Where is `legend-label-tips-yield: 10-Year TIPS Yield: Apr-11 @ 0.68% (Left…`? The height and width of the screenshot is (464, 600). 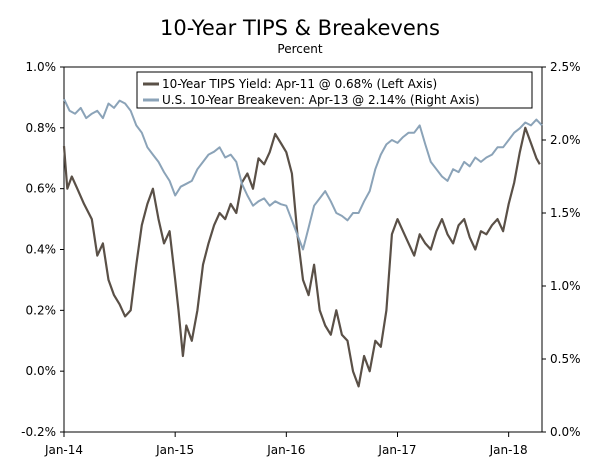
legend-label-tips-yield: 10-Year TIPS Yield: Apr-11 @ 0.68% (Left… is located at coordinates (299, 84).